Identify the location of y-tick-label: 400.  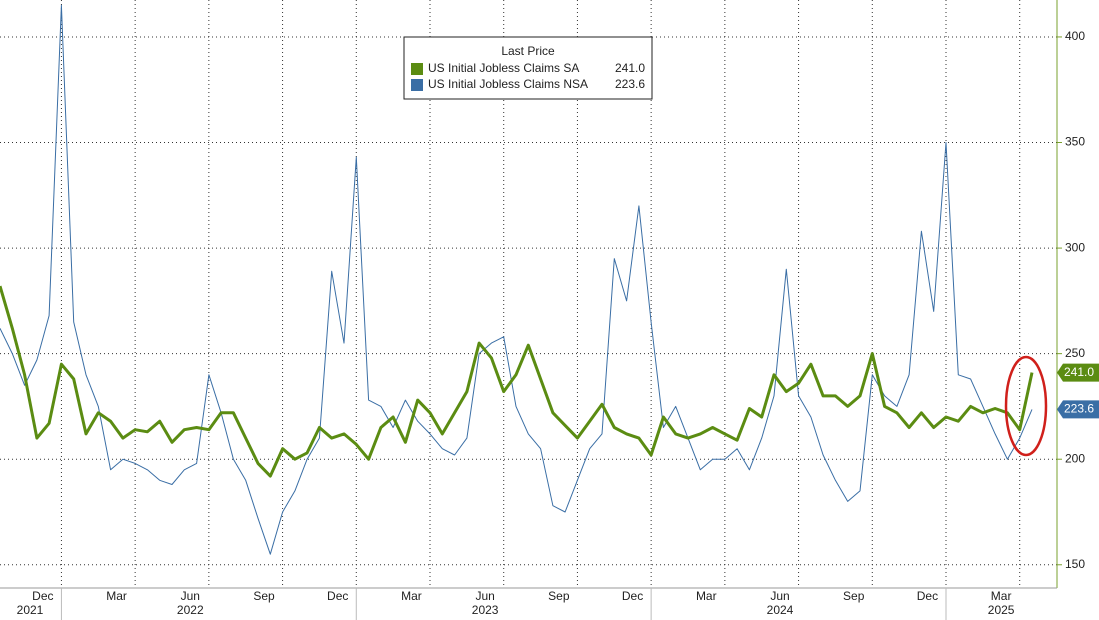
(1075, 36).